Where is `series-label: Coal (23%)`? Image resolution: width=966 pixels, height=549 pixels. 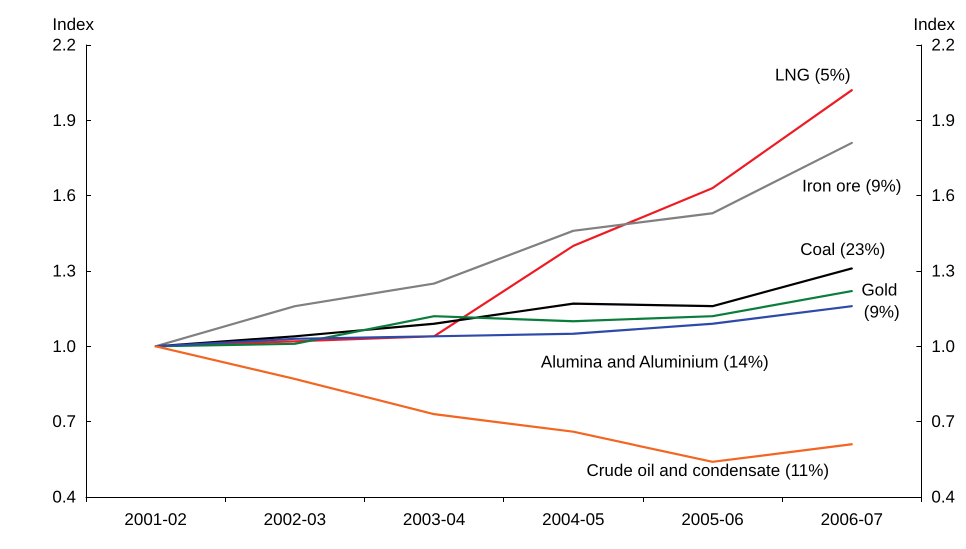 series-label: Coal (23%) is located at coordinates (843, 249).